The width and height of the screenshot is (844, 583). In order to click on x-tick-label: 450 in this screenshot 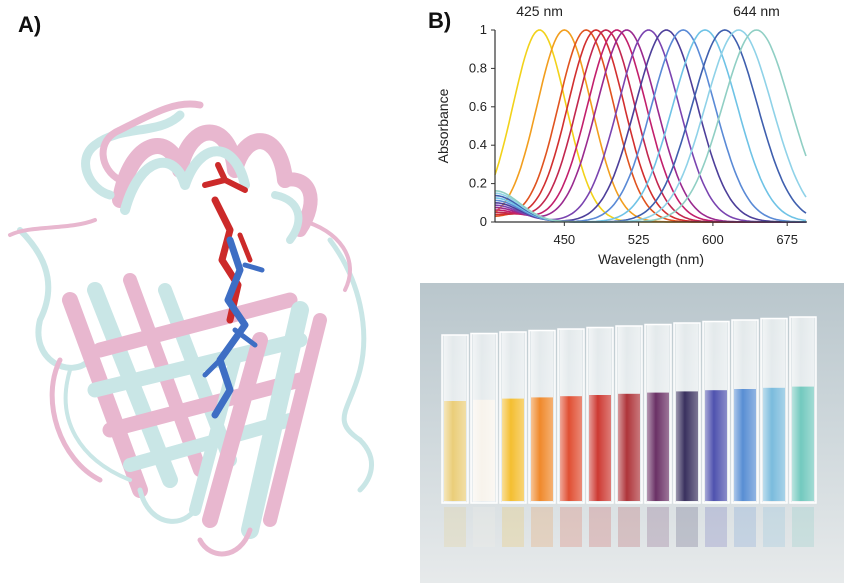, I will do `click(564, 239)`.